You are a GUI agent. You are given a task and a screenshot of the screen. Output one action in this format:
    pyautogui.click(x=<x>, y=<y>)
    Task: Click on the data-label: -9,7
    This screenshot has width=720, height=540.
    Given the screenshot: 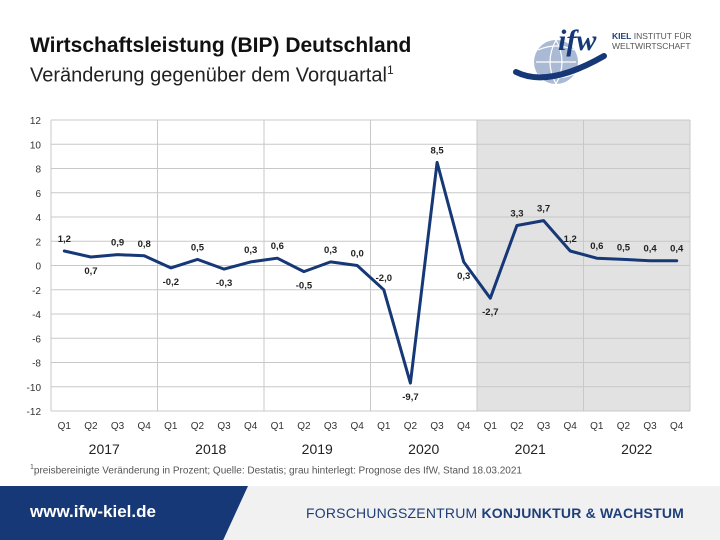 What is the action you would take?
    pyautogui.click(x=410, y=397)
    